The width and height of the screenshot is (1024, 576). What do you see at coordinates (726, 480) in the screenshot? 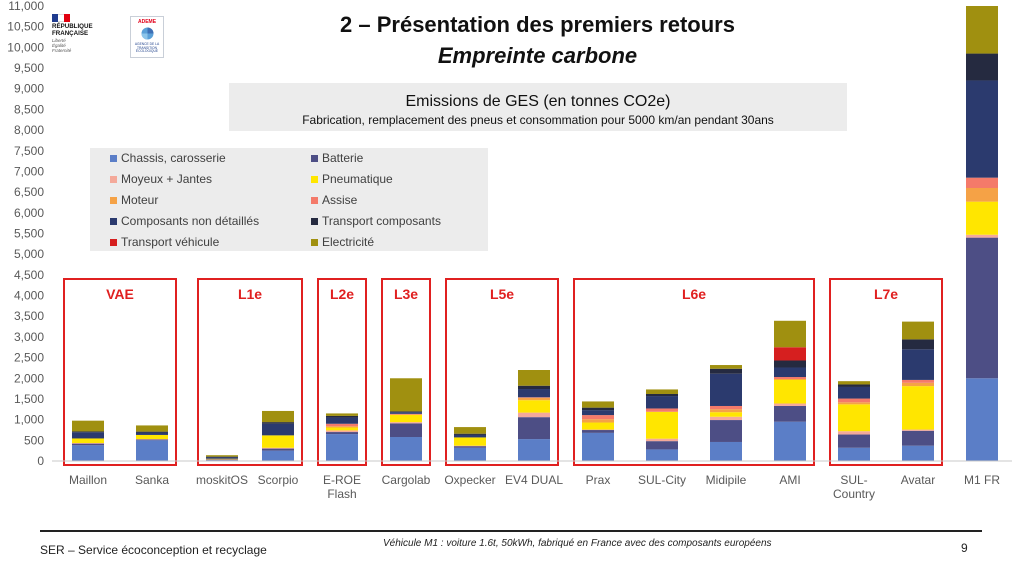
I see `x-tick-label: Midipile` at bounding box center [726, 480].